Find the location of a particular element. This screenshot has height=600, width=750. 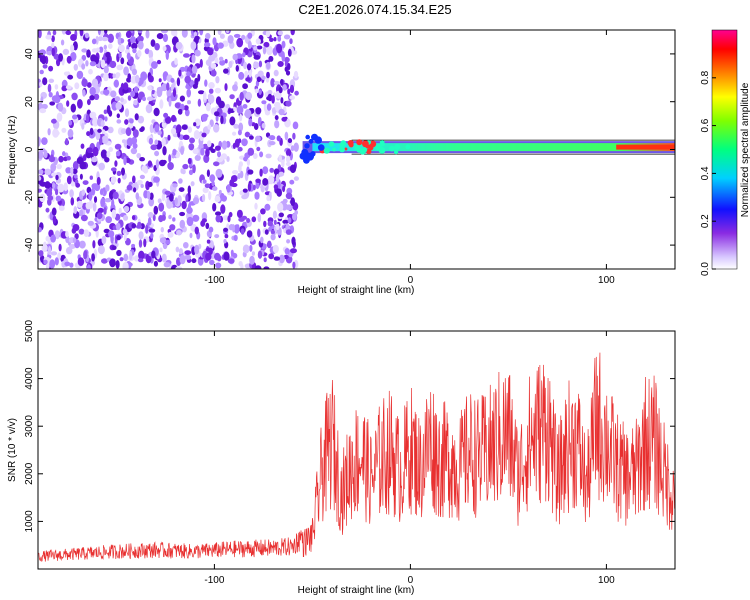

colorbar-label: Normalized spectral amplitude is located at coordinates (745, 149).